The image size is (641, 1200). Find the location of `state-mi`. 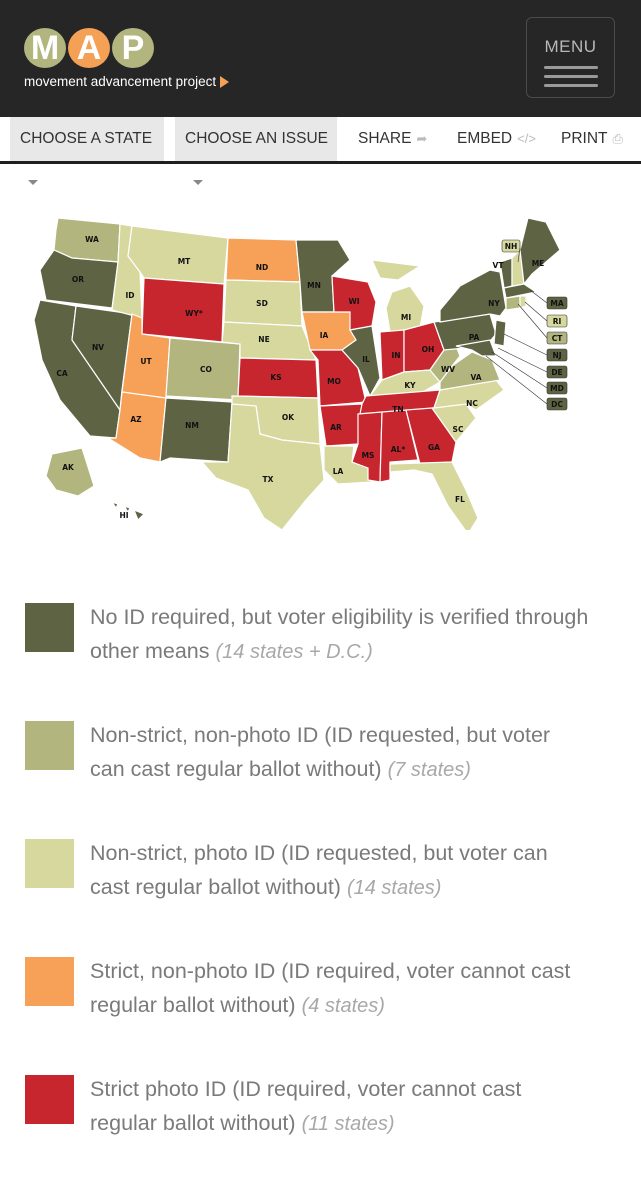

state-mi is located at coordinates (398, 296).